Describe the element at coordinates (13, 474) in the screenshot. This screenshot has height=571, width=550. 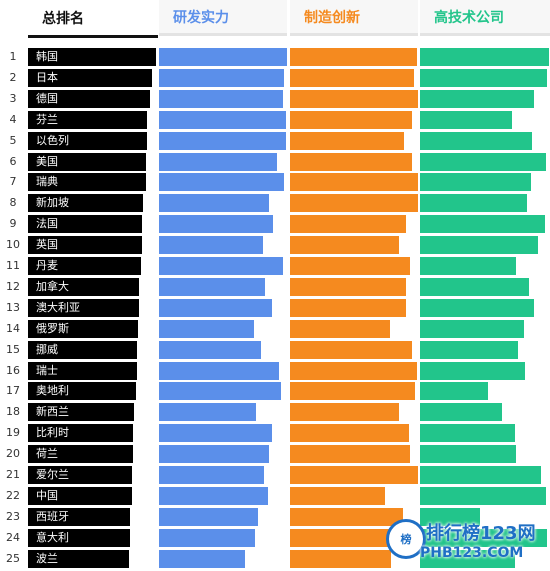
I see `rank-number: 21` at that location.